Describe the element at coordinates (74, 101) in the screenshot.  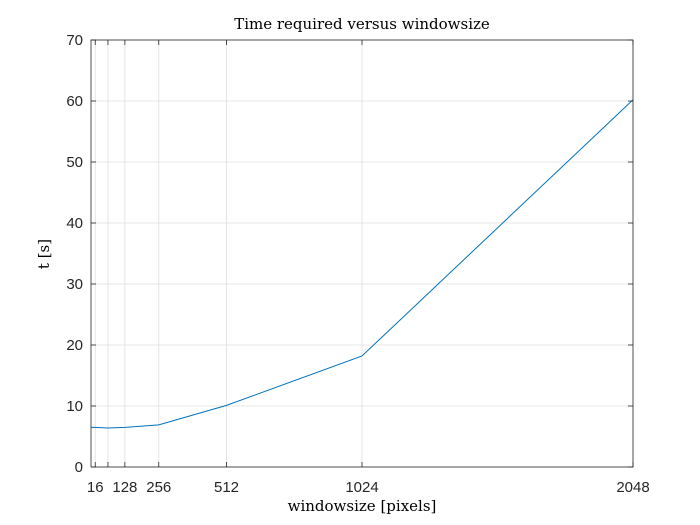
I see `y-tick-label: 60` at that location.